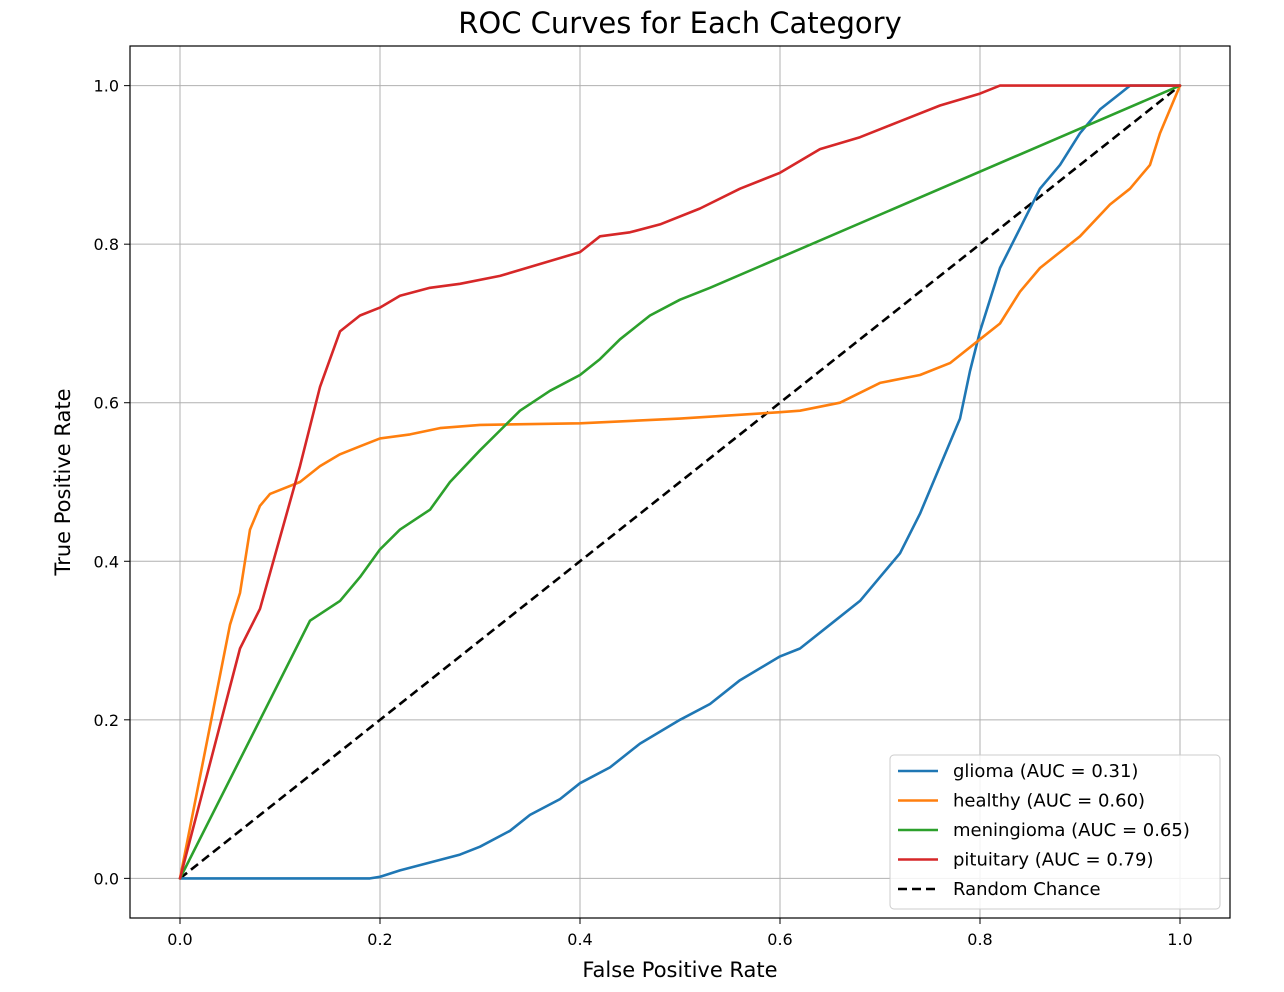 The image size is (1284, 992). I want to click on y-tick-label: 0.2, so click(106, 720).